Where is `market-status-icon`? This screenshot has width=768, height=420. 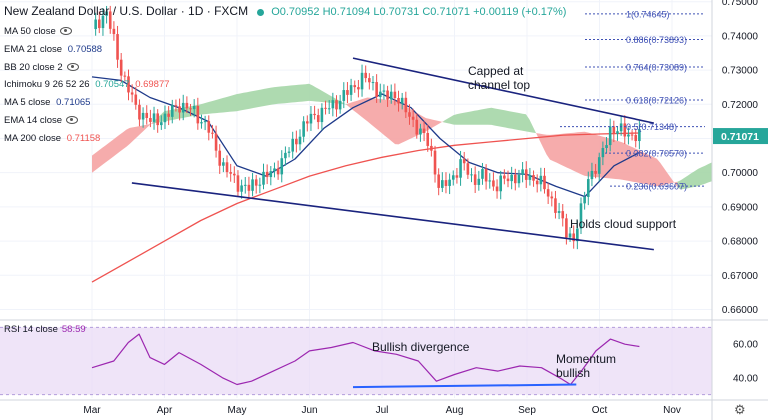
market-status-icon is located at coordinates (261, 12).